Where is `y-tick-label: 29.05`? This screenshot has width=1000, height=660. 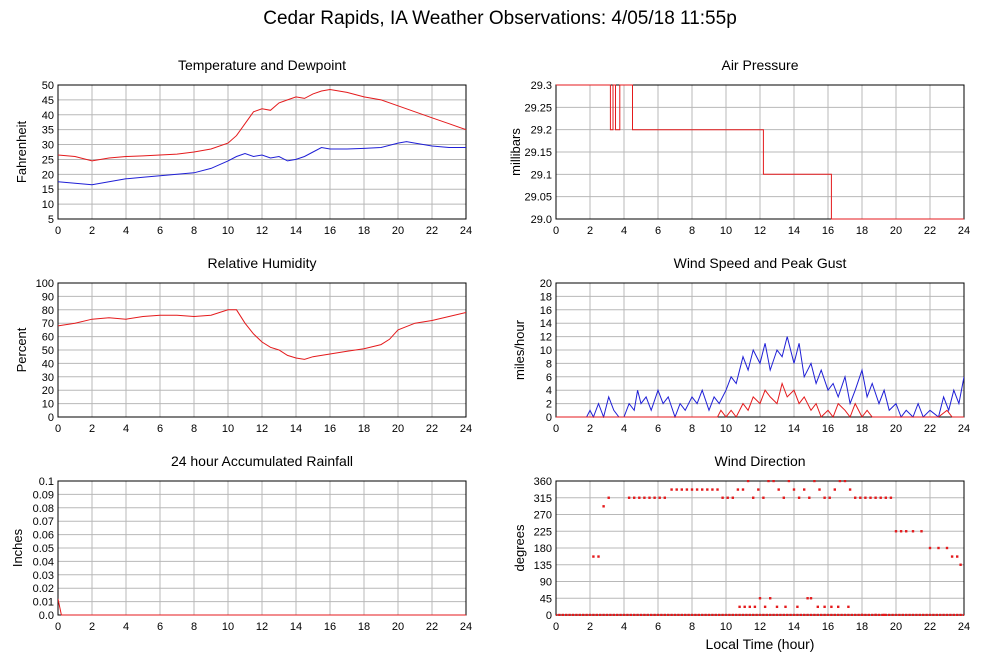 y-tick-label: 29.05 is located at coordinates (538, 198).